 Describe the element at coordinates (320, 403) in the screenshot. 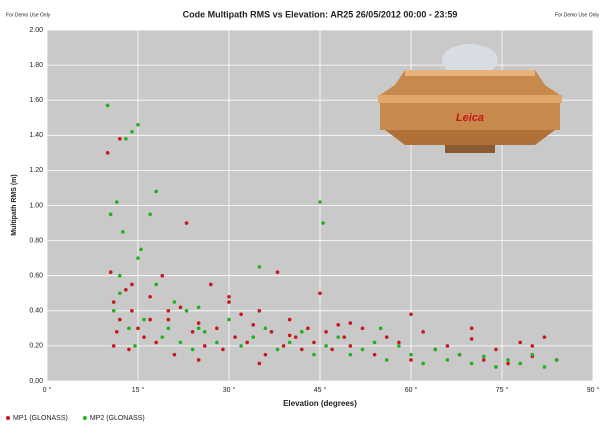

I see `x-axis-label: Elevation (degrees)` at that location.